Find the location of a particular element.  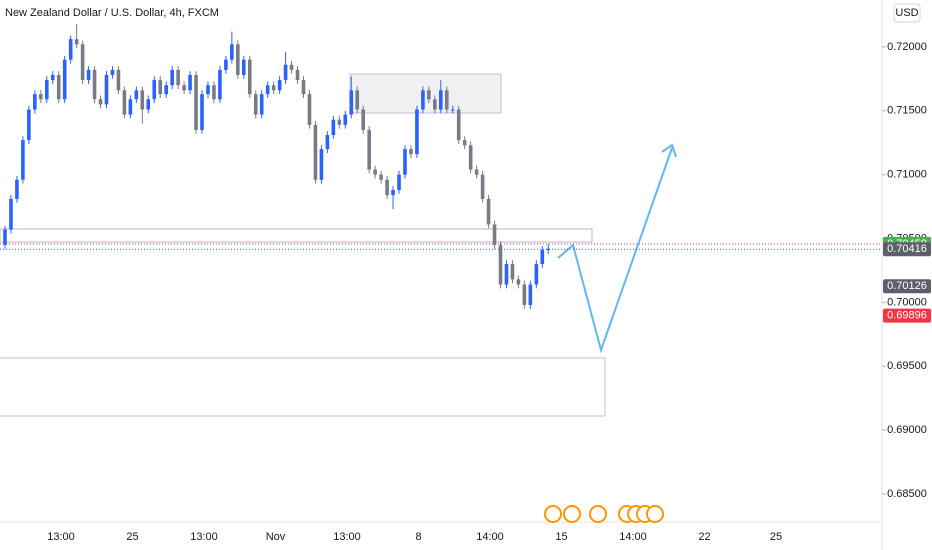

x-tick-label: Nov is located at coordinates (276, 537).